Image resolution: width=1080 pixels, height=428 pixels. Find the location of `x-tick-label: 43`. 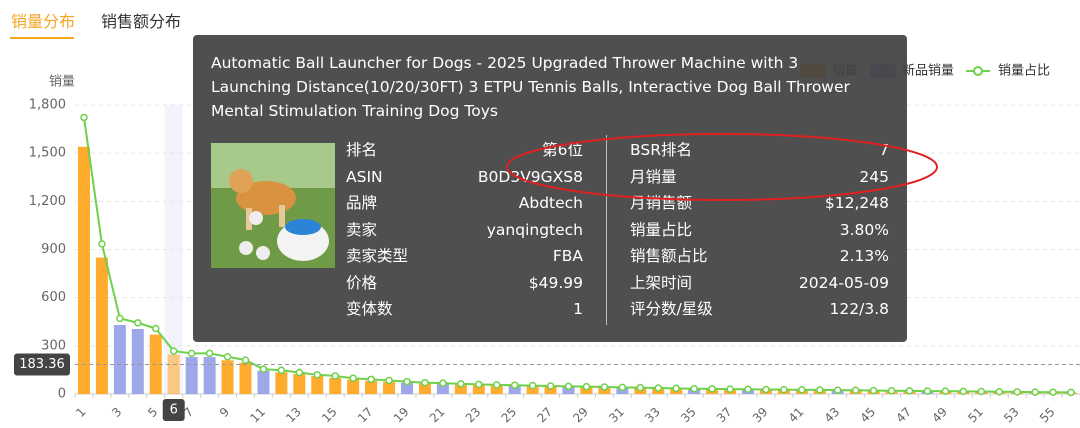

x-tick-label: 43 is located at coordinates (832, 415).